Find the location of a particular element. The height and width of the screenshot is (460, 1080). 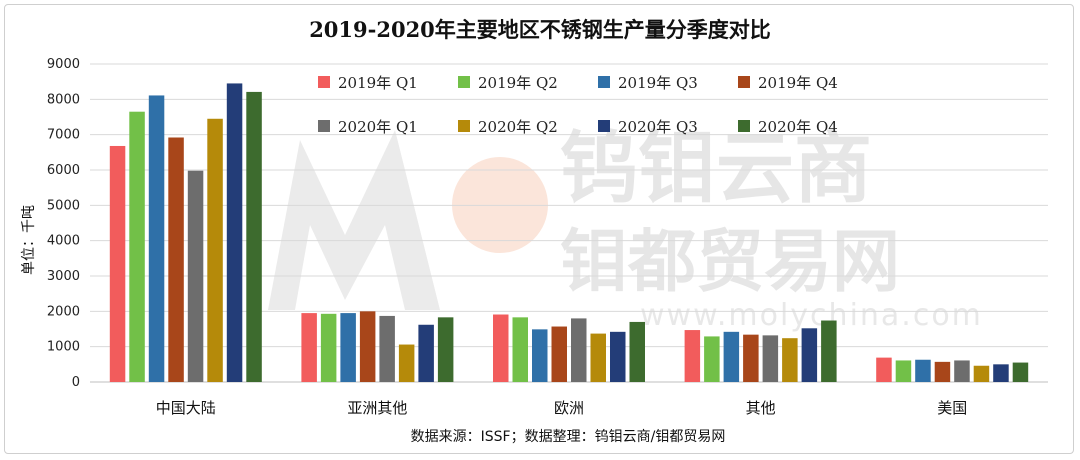

legend-label: 2019年 Q3 is located at coordinates (658, 83).